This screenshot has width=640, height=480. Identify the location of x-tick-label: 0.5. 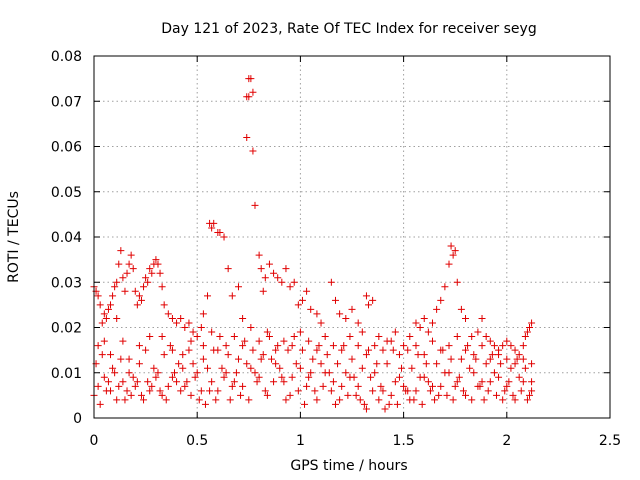
(197, 441).